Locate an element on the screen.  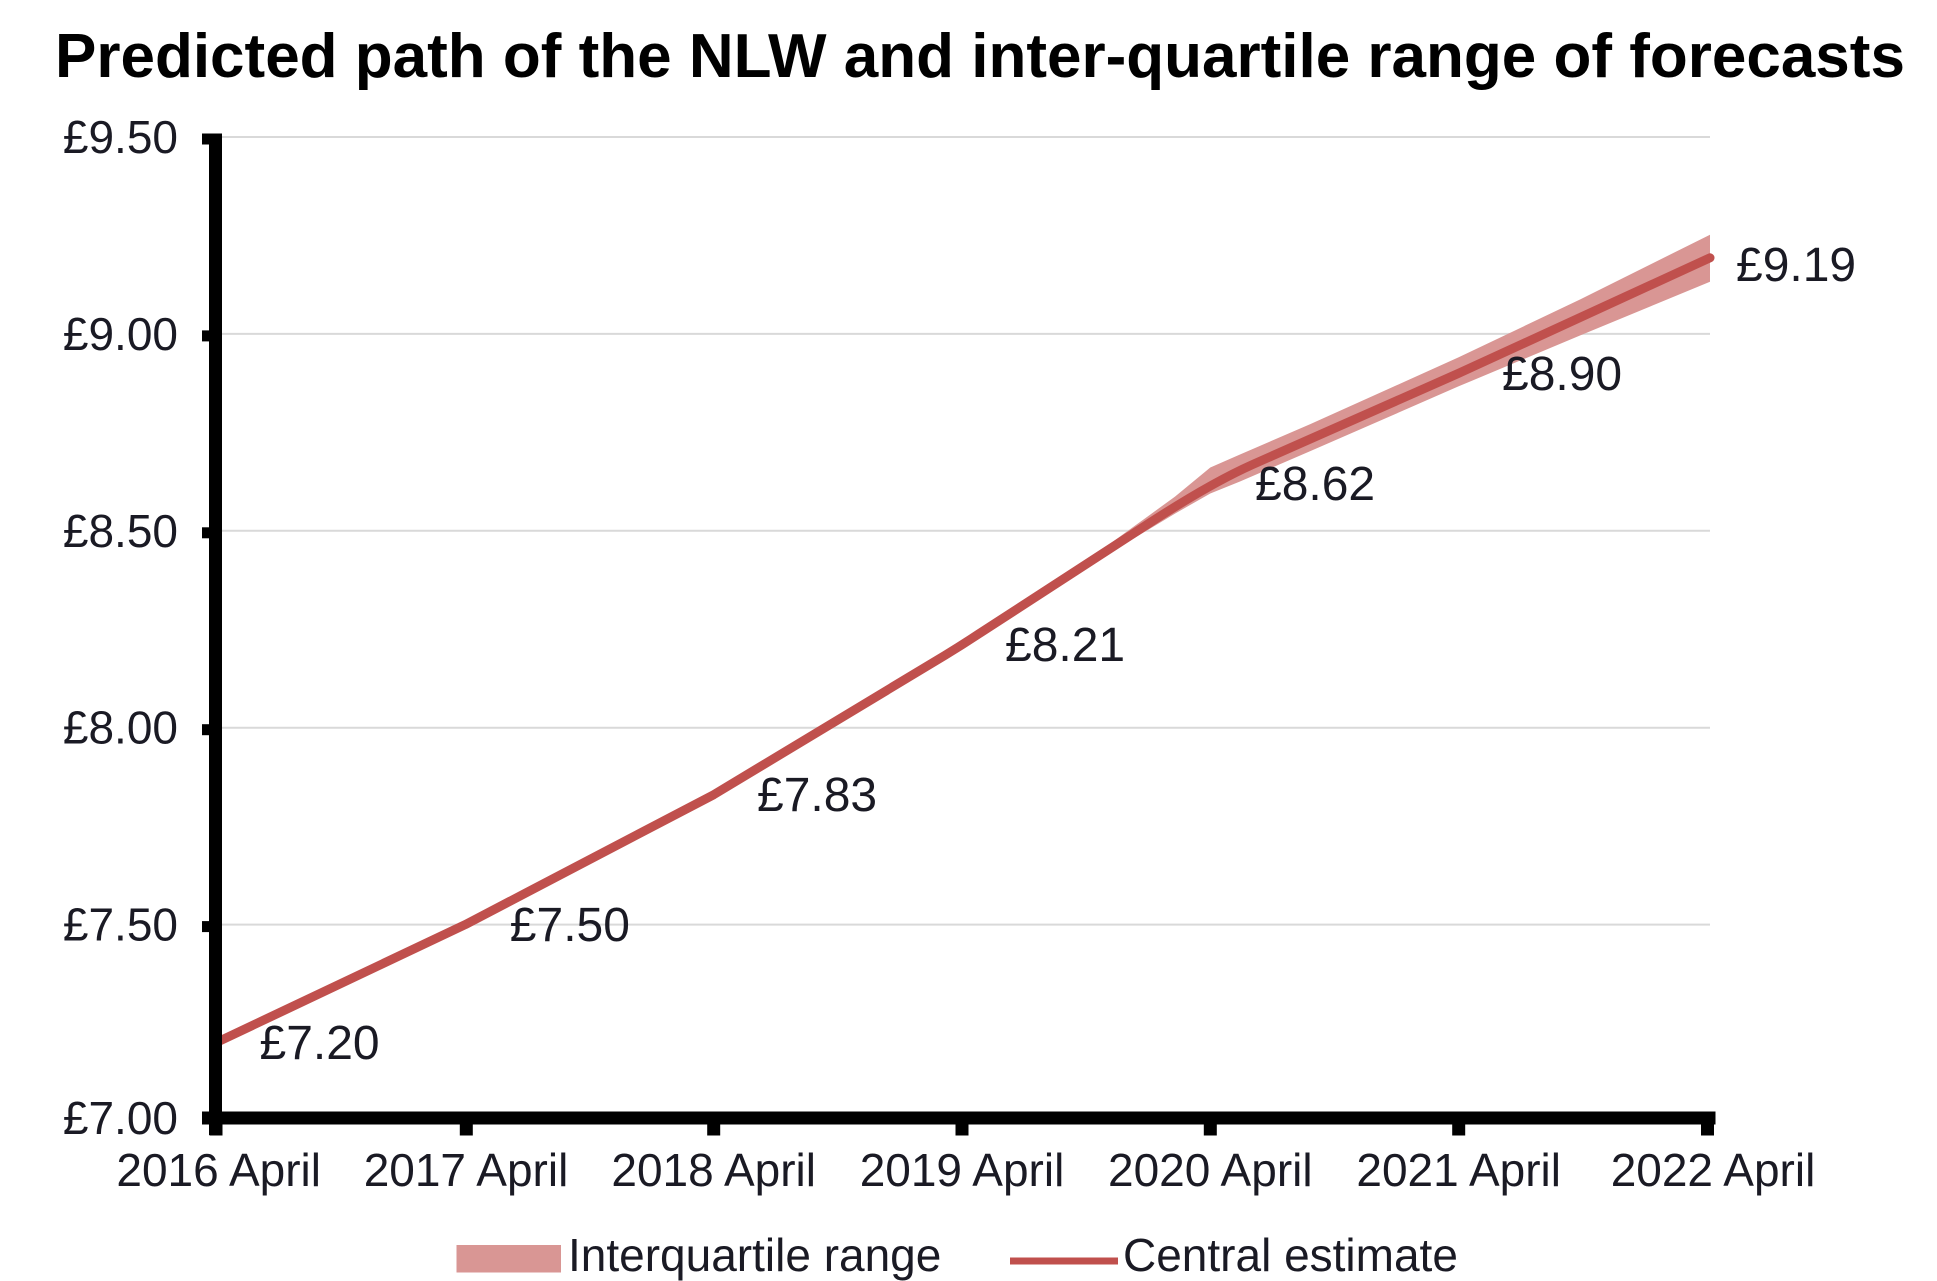
svg-text: £8.00 is located at coordinates (120, 728).